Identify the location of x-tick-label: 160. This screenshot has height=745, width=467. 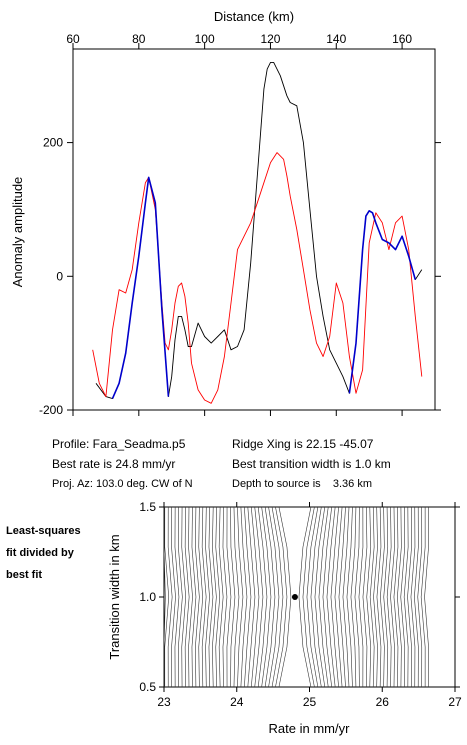
(402, 39).